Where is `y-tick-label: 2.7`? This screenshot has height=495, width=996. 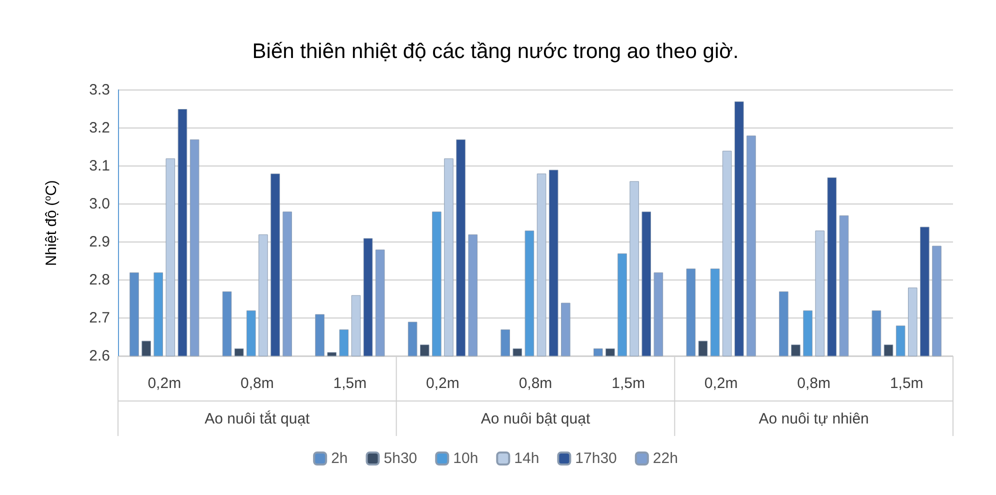 y-tick-label: 2.7 is located at coordinates (99, 318).